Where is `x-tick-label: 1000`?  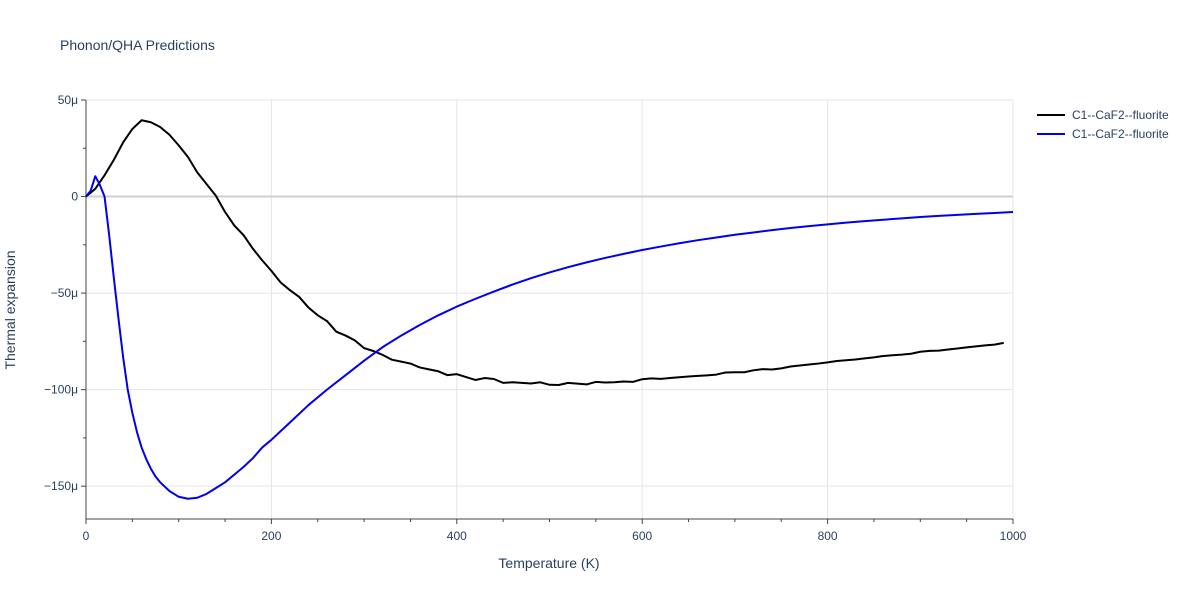
x-tick-label: 1000 is located at coordinates (1013, 536).